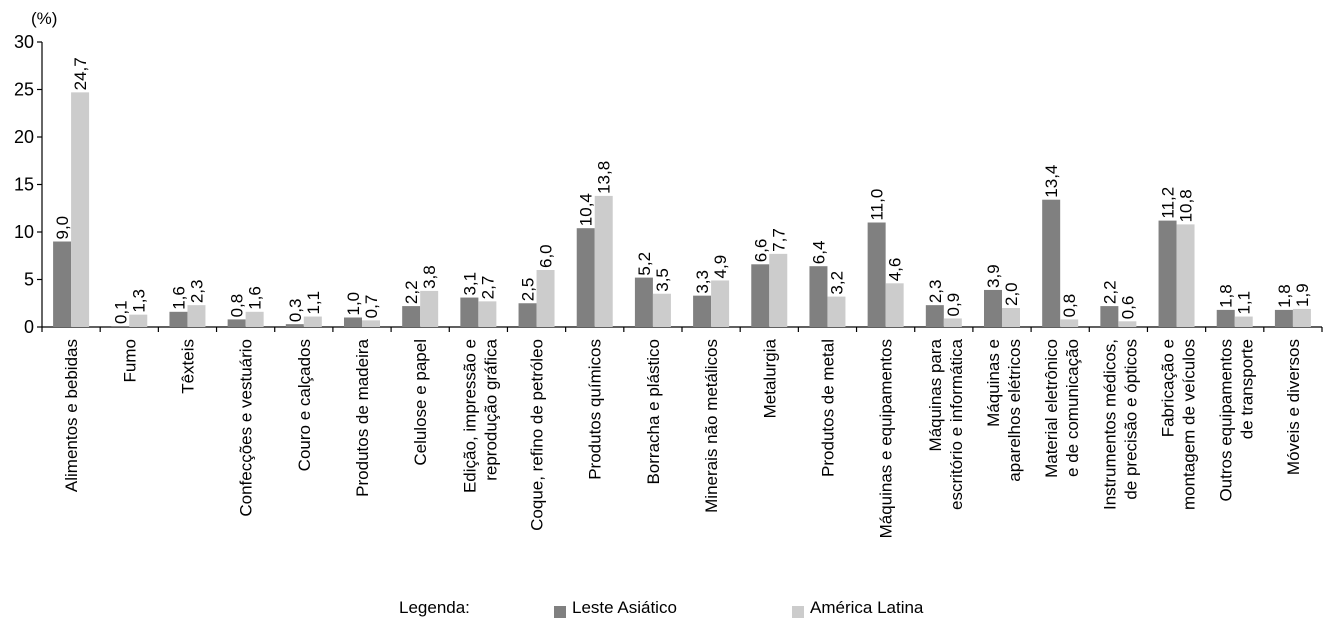 Image resolution: width=1324 pixels, height=641 pixels. I want to click on category-label-confeccoes-e-vestuario: Confecções e vestuário, so click(246, 428).